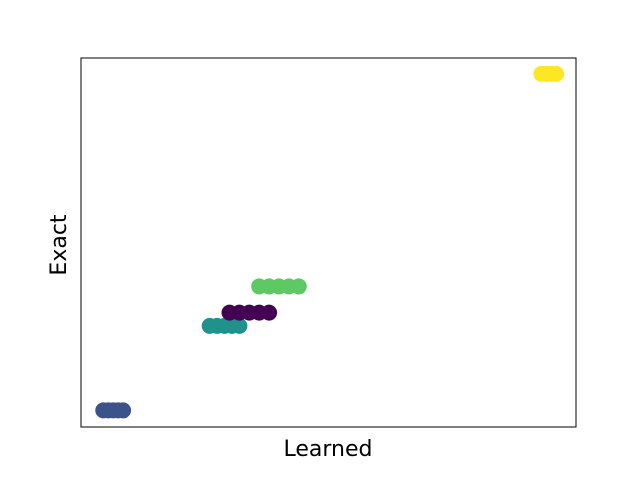  Describe the element at coordinates (59, 244) in the screenshot. I see `y-axis-label: Exact` at that location.